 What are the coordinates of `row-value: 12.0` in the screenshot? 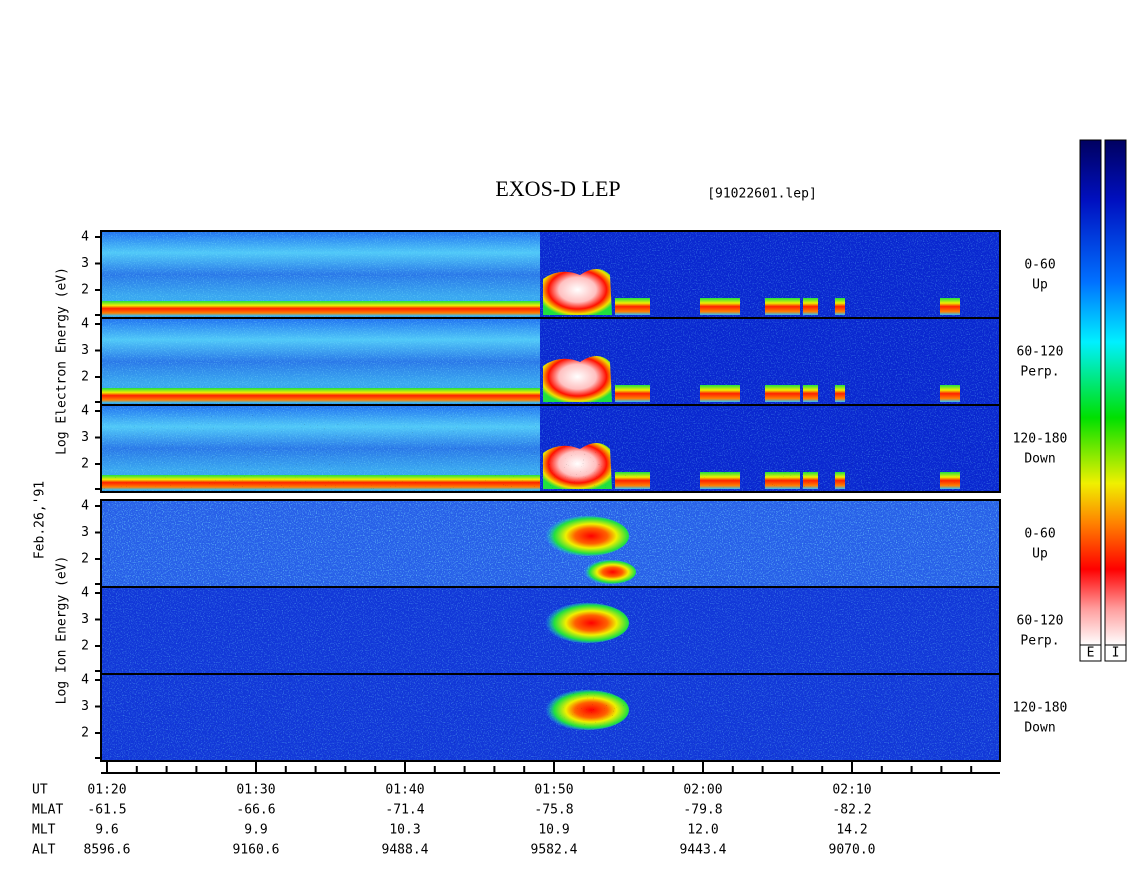 It's located at (702, 830).